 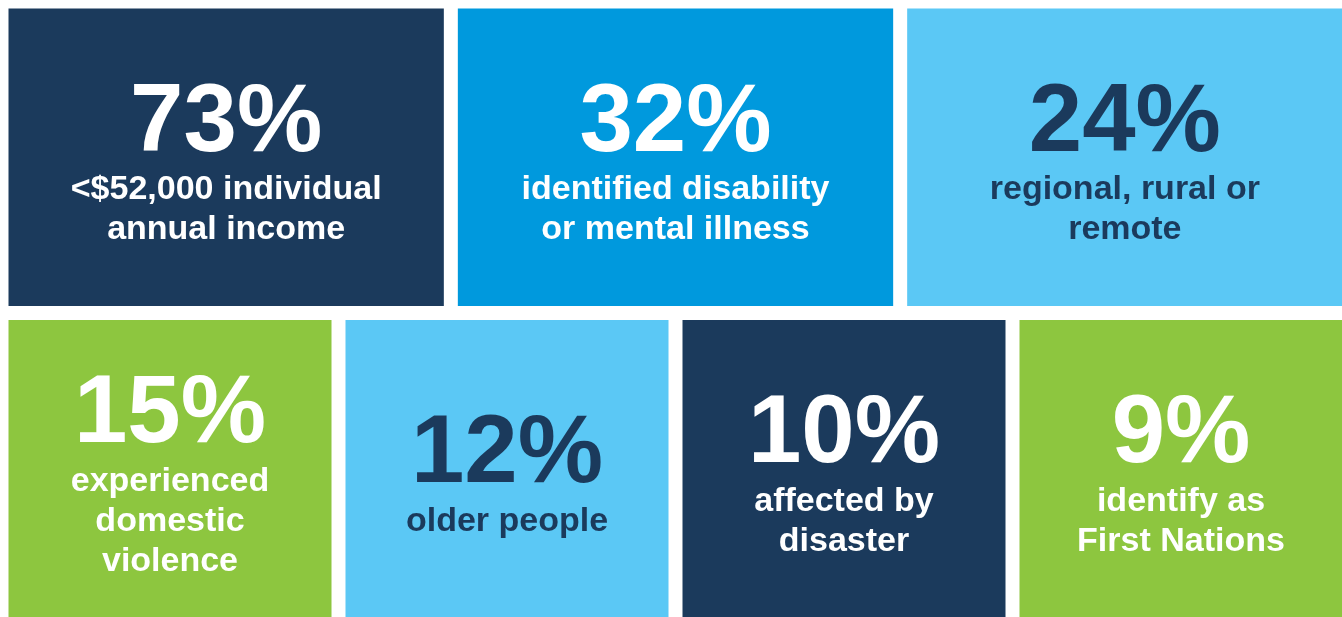 What do you see at coordinates (226, 117) in the screenshot?
I see `data-label: 73%` at bounding box center [226, 117].